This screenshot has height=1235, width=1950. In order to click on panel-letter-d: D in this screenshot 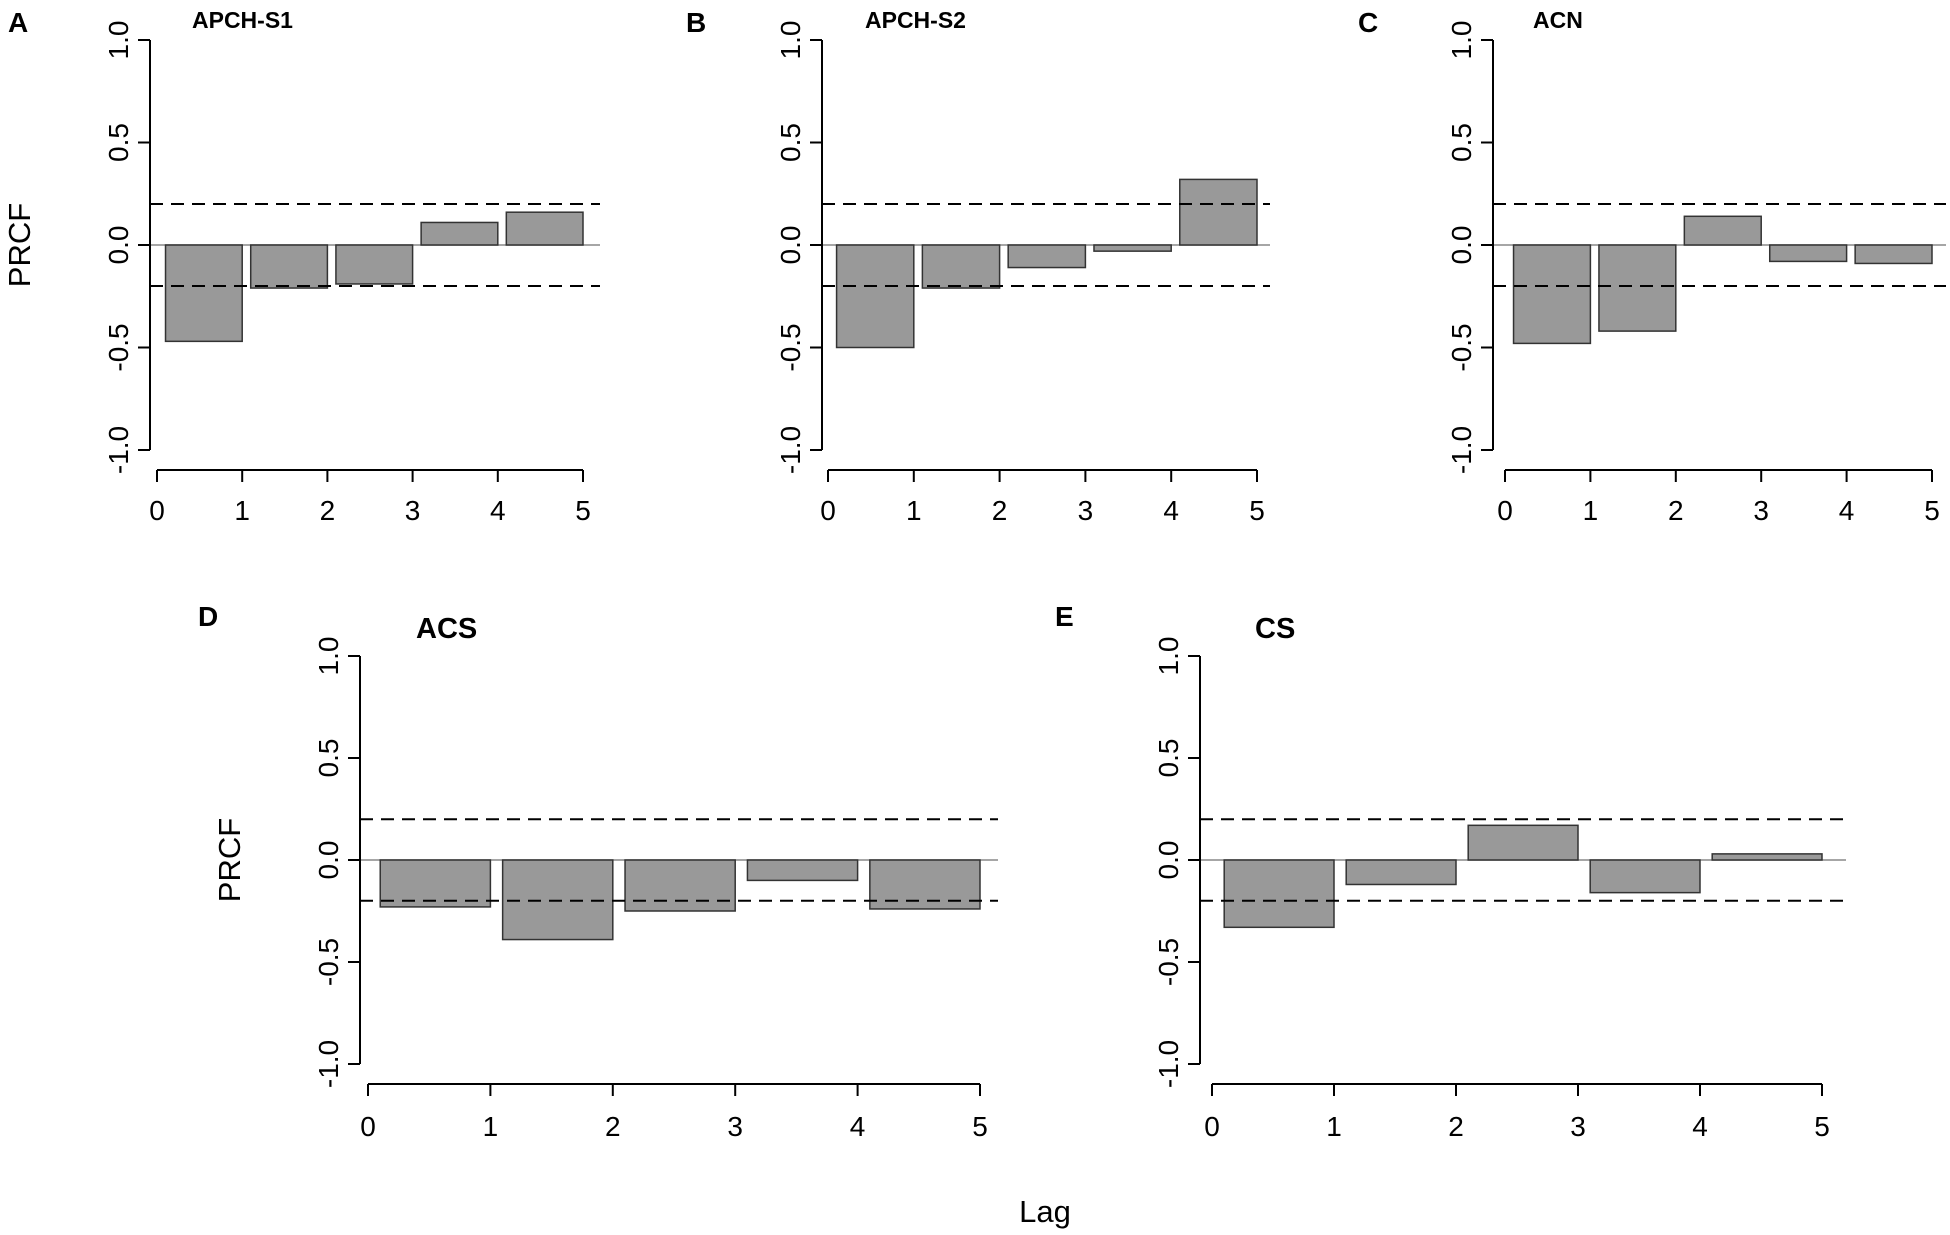, I will do `click(208, 616)`.